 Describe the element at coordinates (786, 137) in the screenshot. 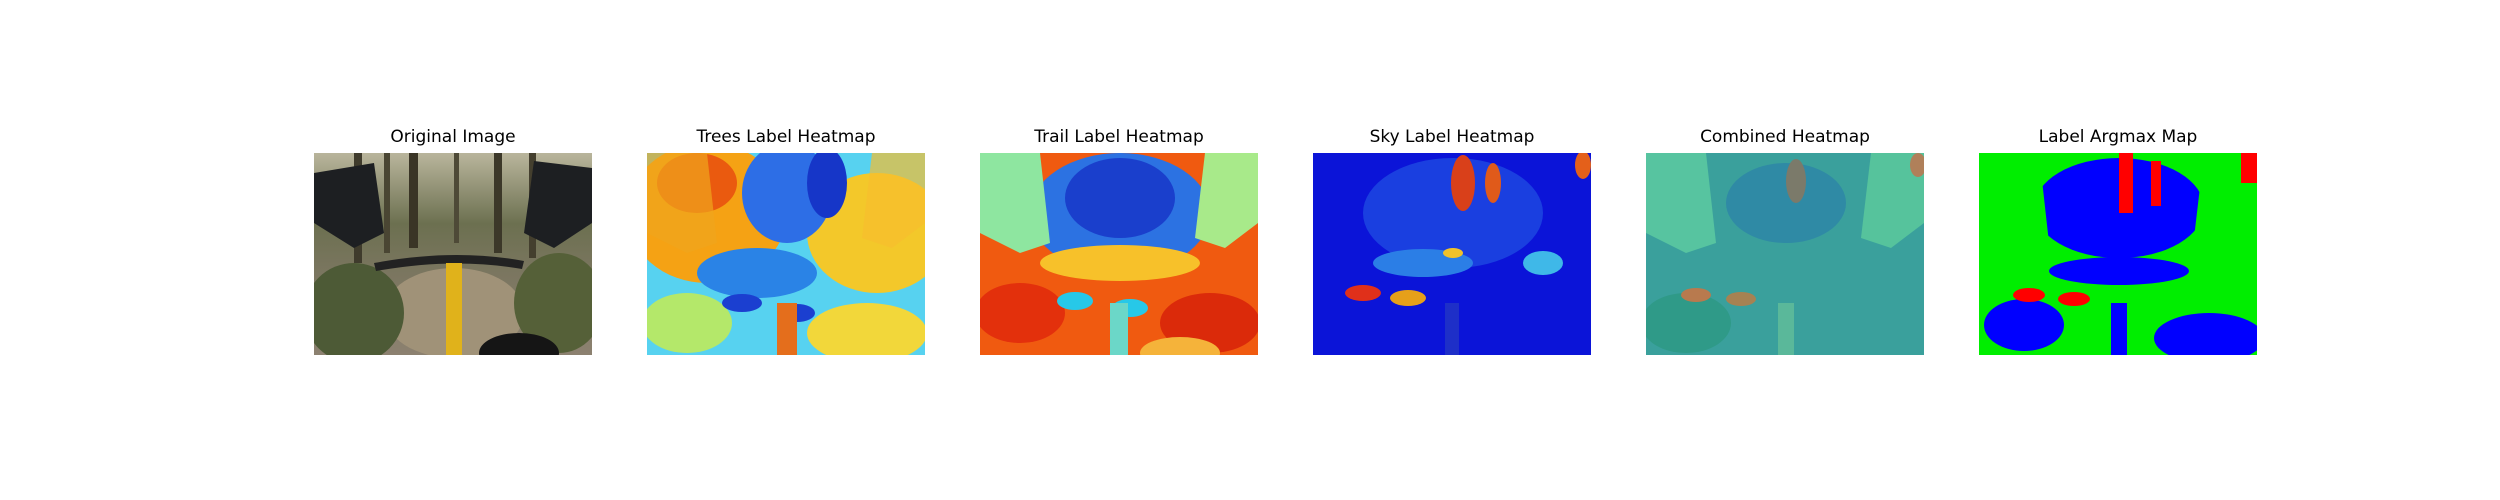

I see `panel-title: Trees Label Heatmap` at that location.